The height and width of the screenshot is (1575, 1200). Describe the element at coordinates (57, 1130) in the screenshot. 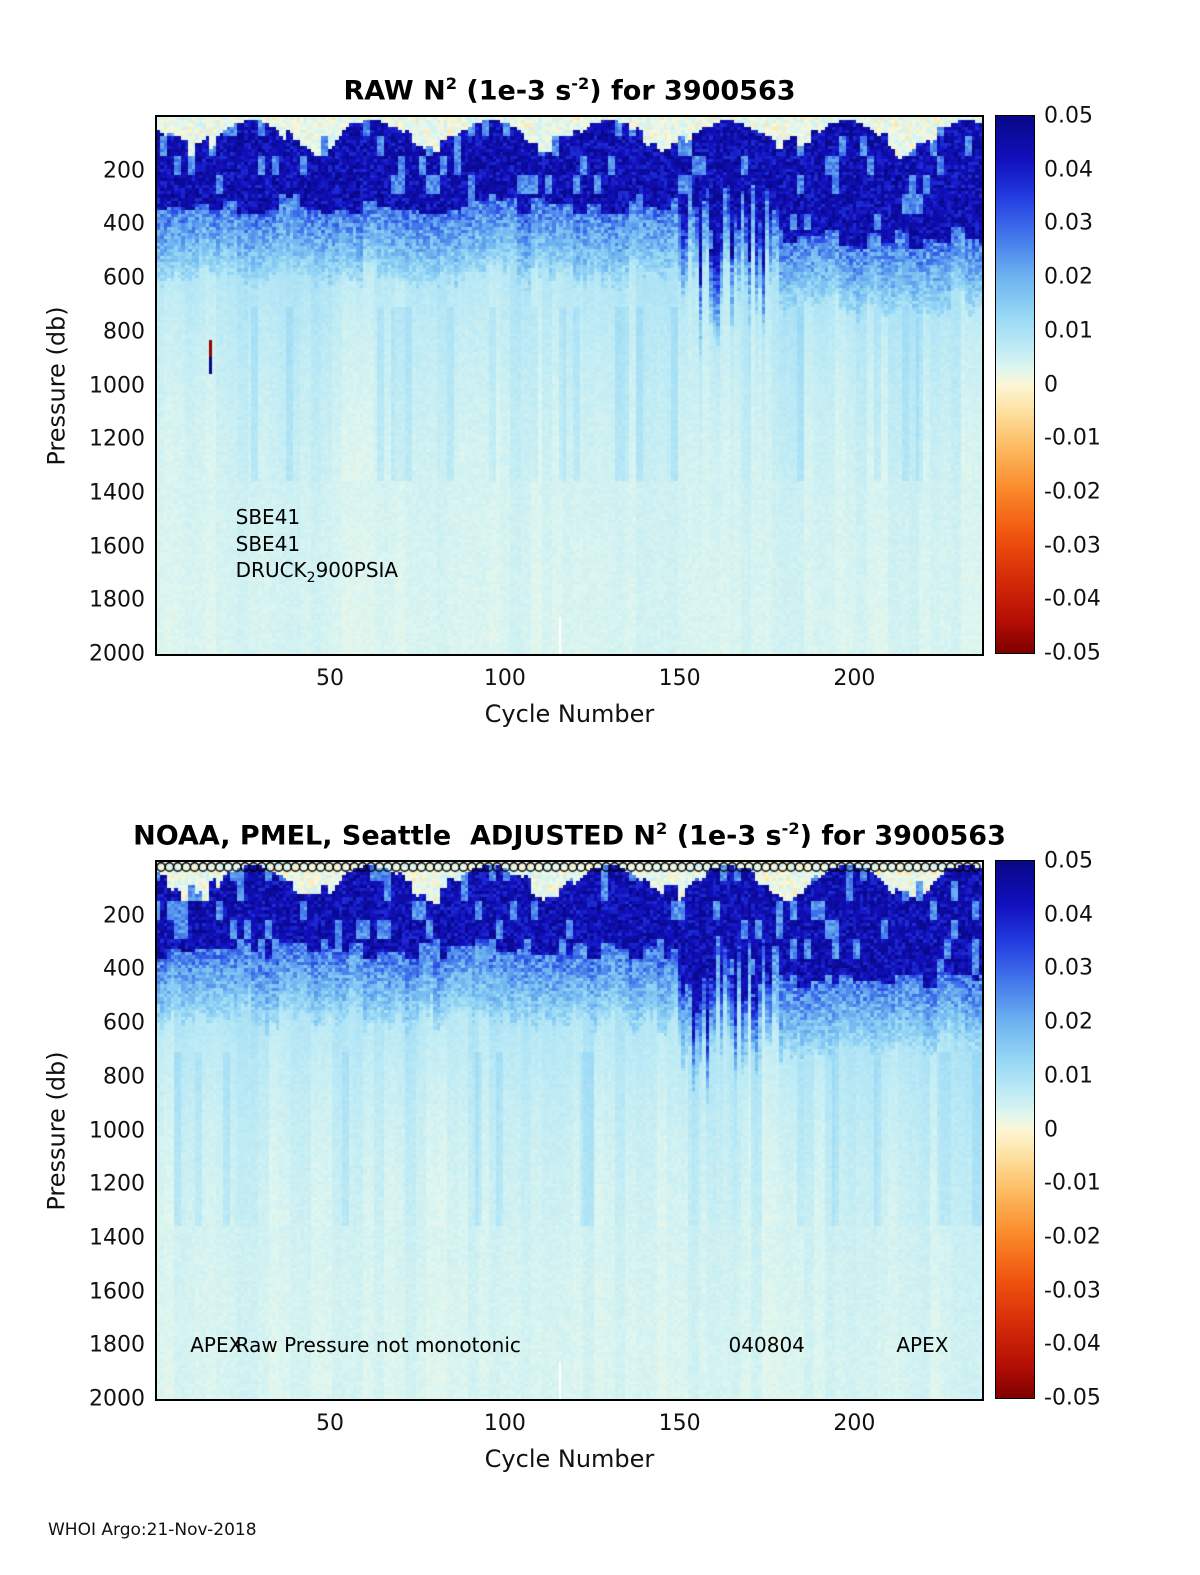

I see `adjusted-y-axis-label-text: Pressure (db)` at that location.